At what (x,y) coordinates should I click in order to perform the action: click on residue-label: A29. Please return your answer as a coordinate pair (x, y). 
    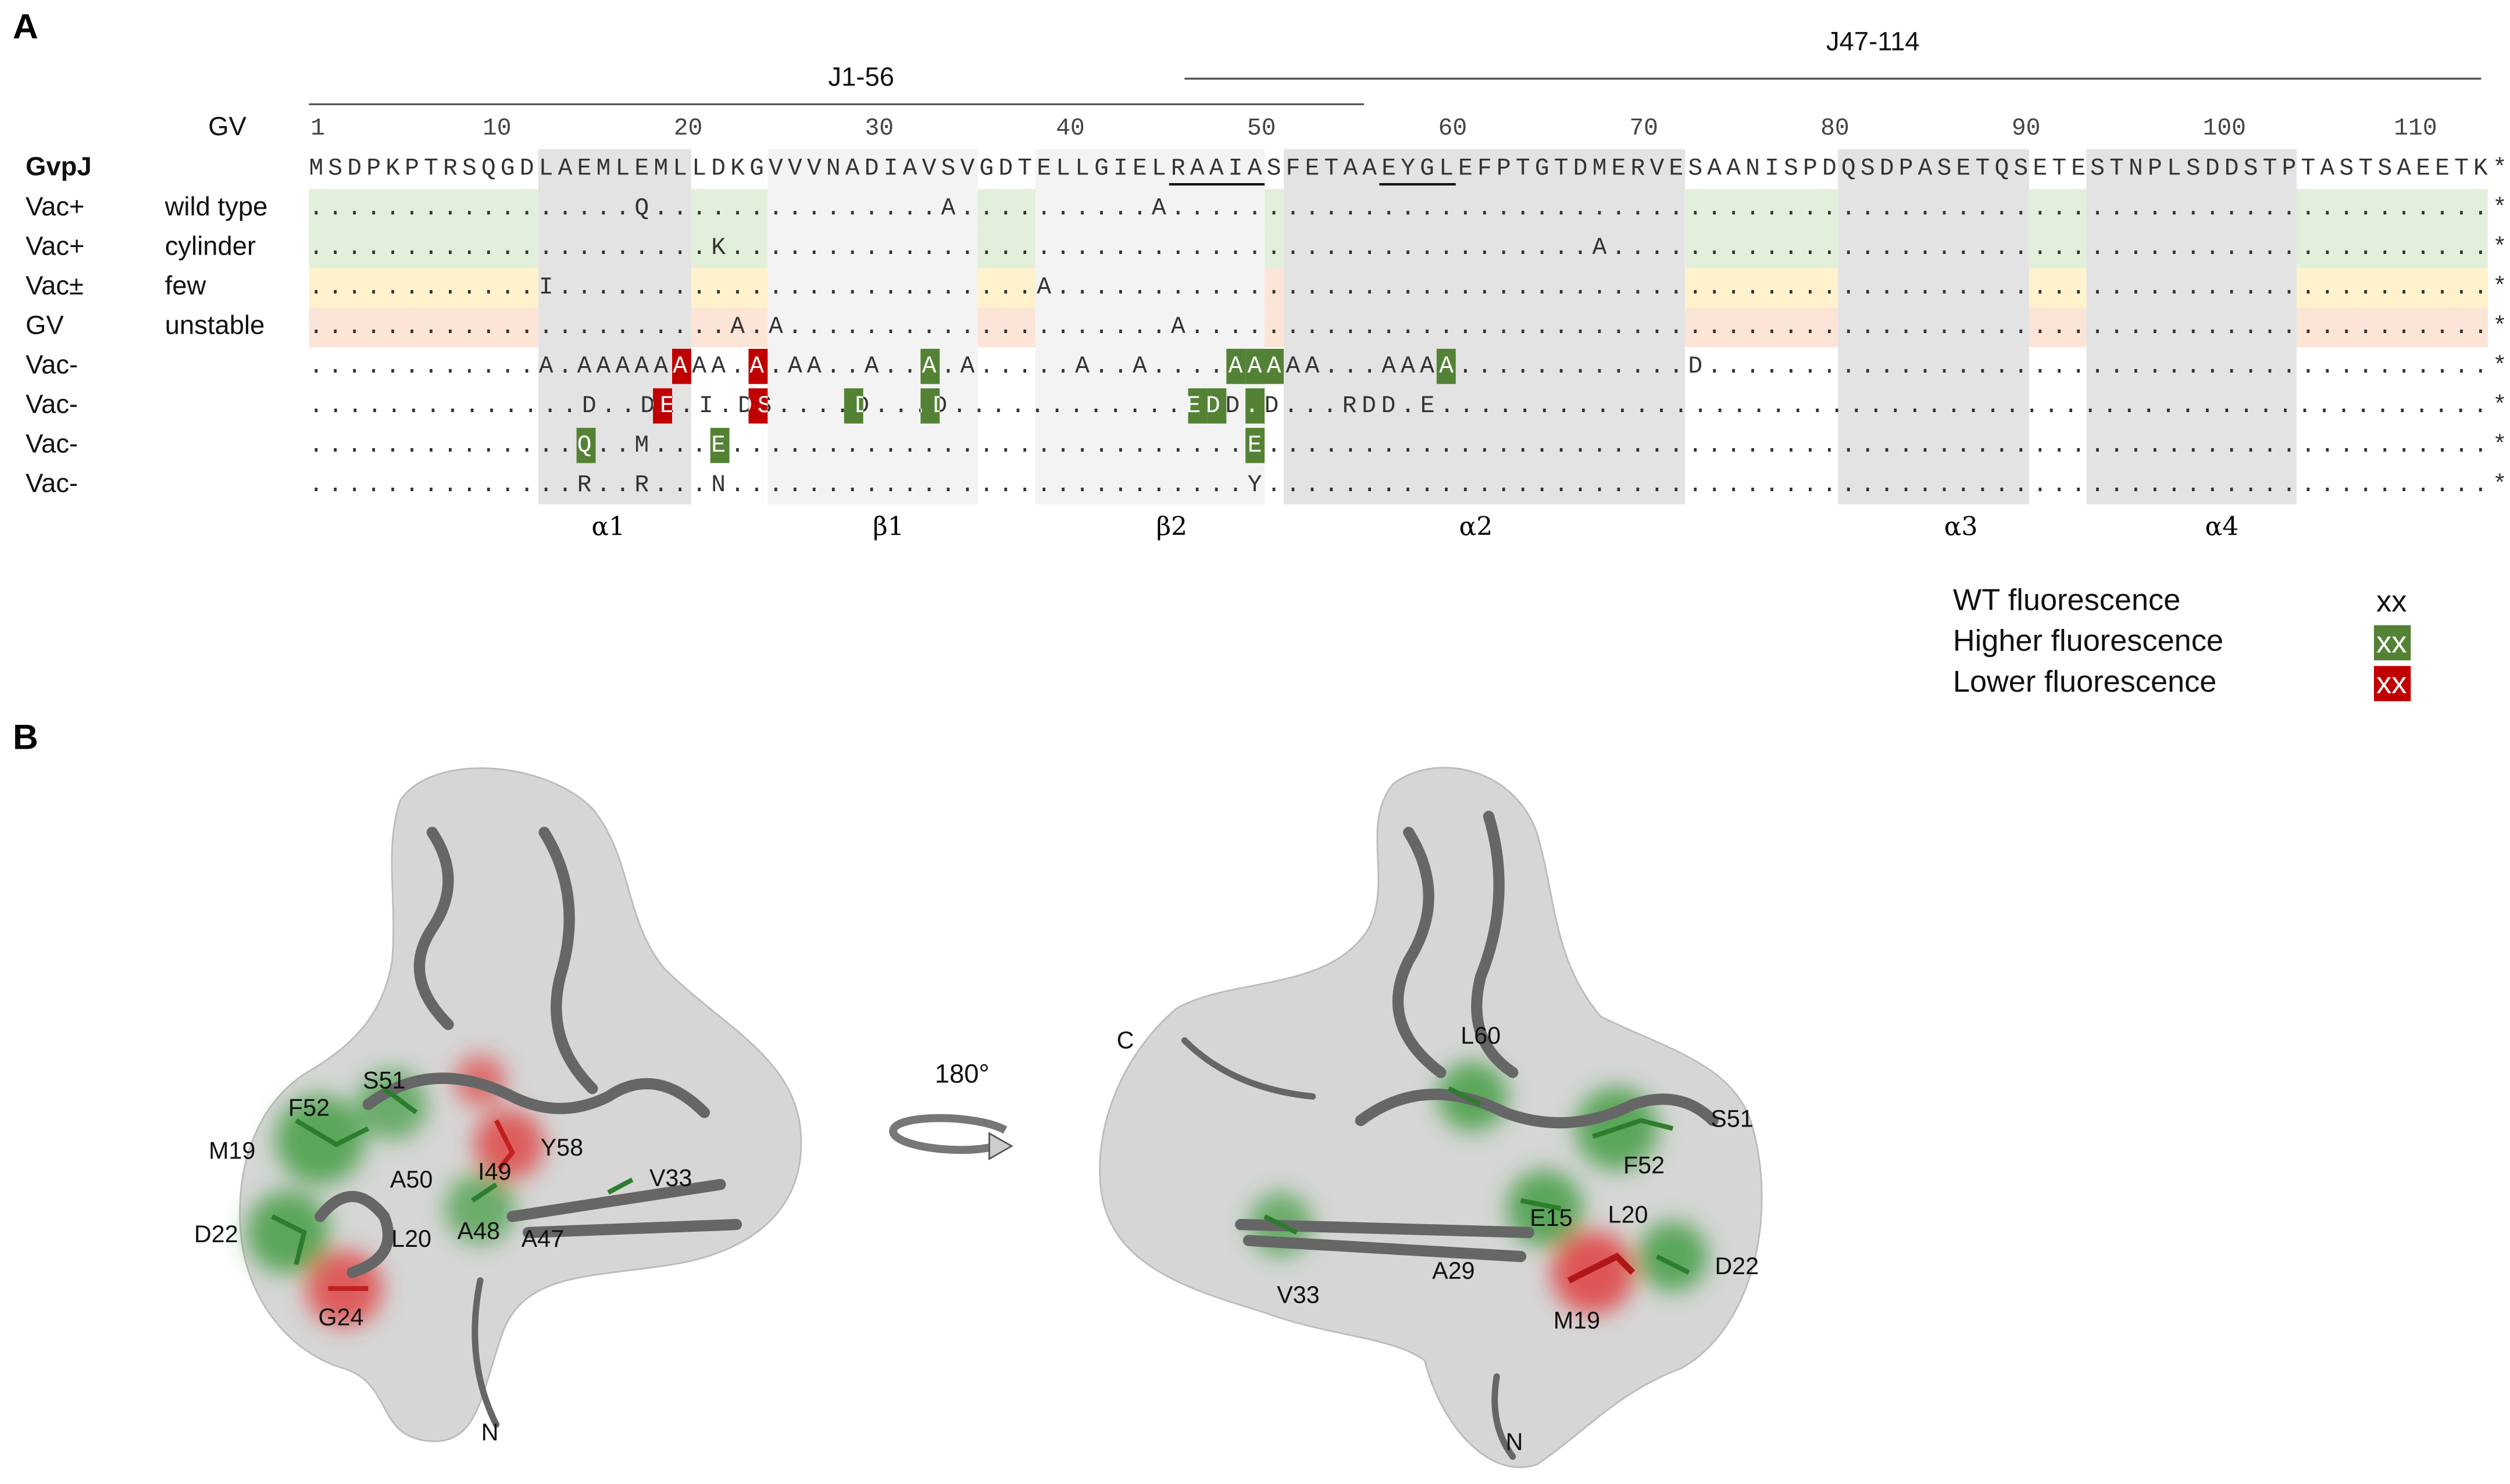
    Looking at the image, I should click on (1453, 1270).